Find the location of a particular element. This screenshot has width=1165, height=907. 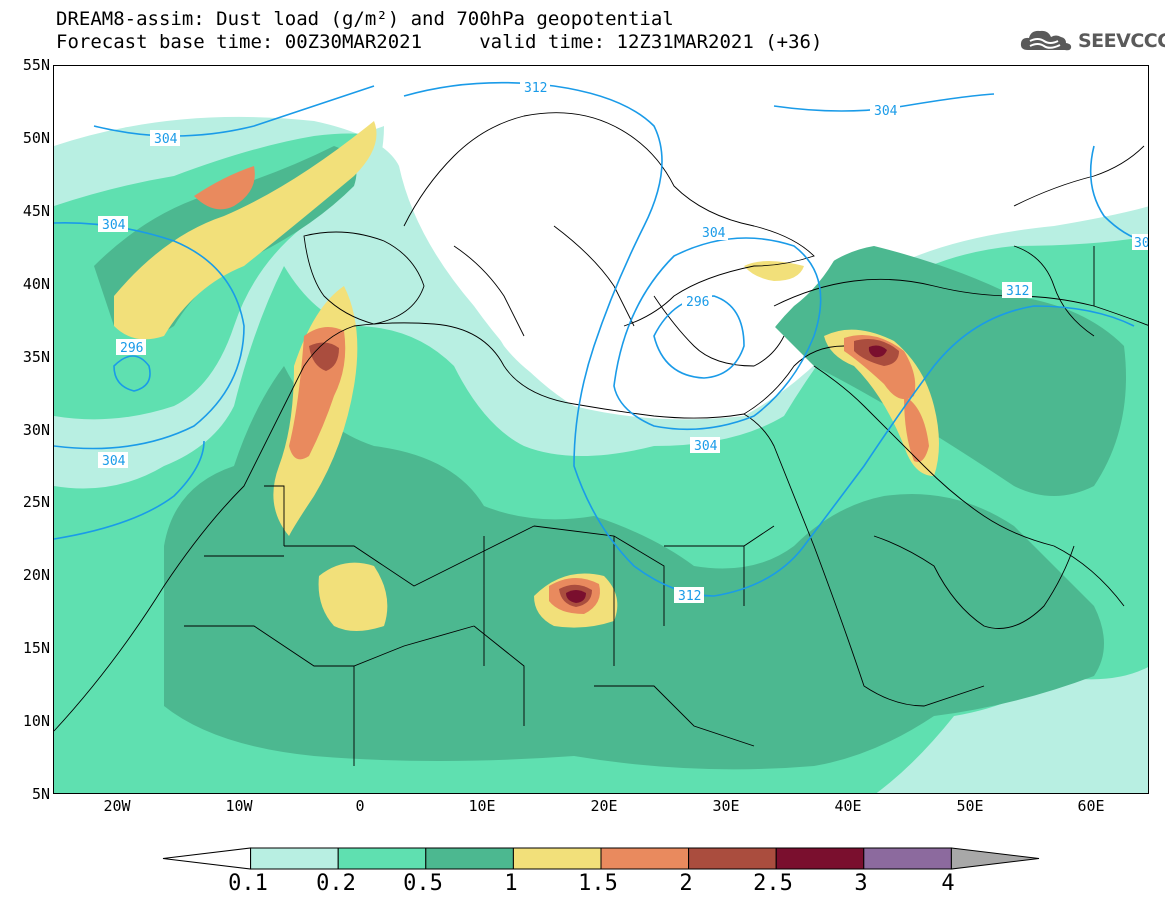

seevccc-logo: SEEVCCC is located at coordinates (1091, 41).